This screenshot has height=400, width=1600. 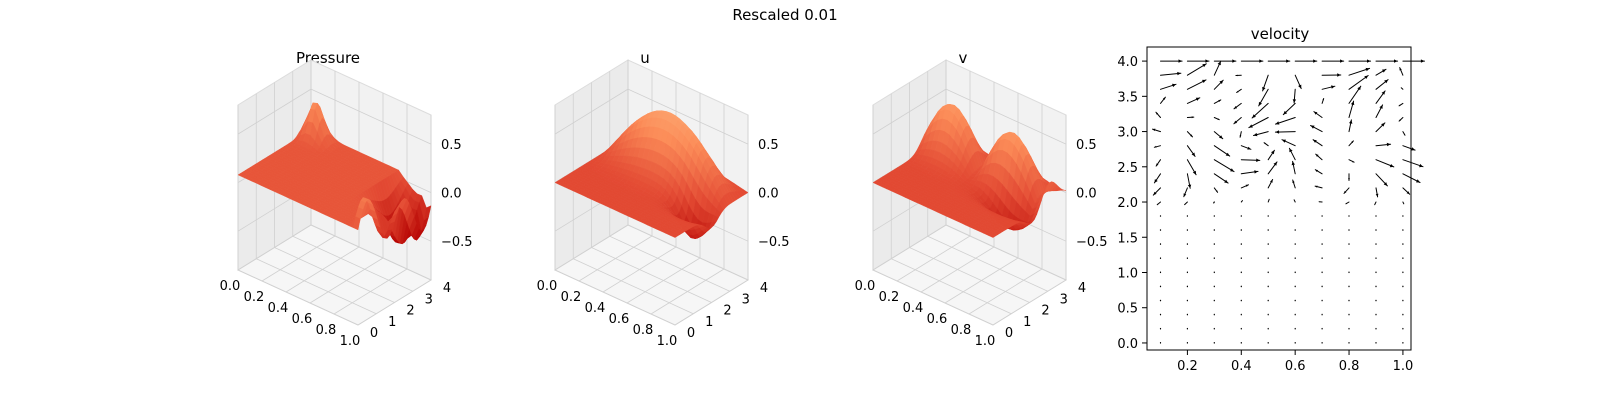 What do you see at coordinates (1127, 309) in the screenshot?
I see `velocity-ytick-label: 0.5` at bounding box center [1127, 309].